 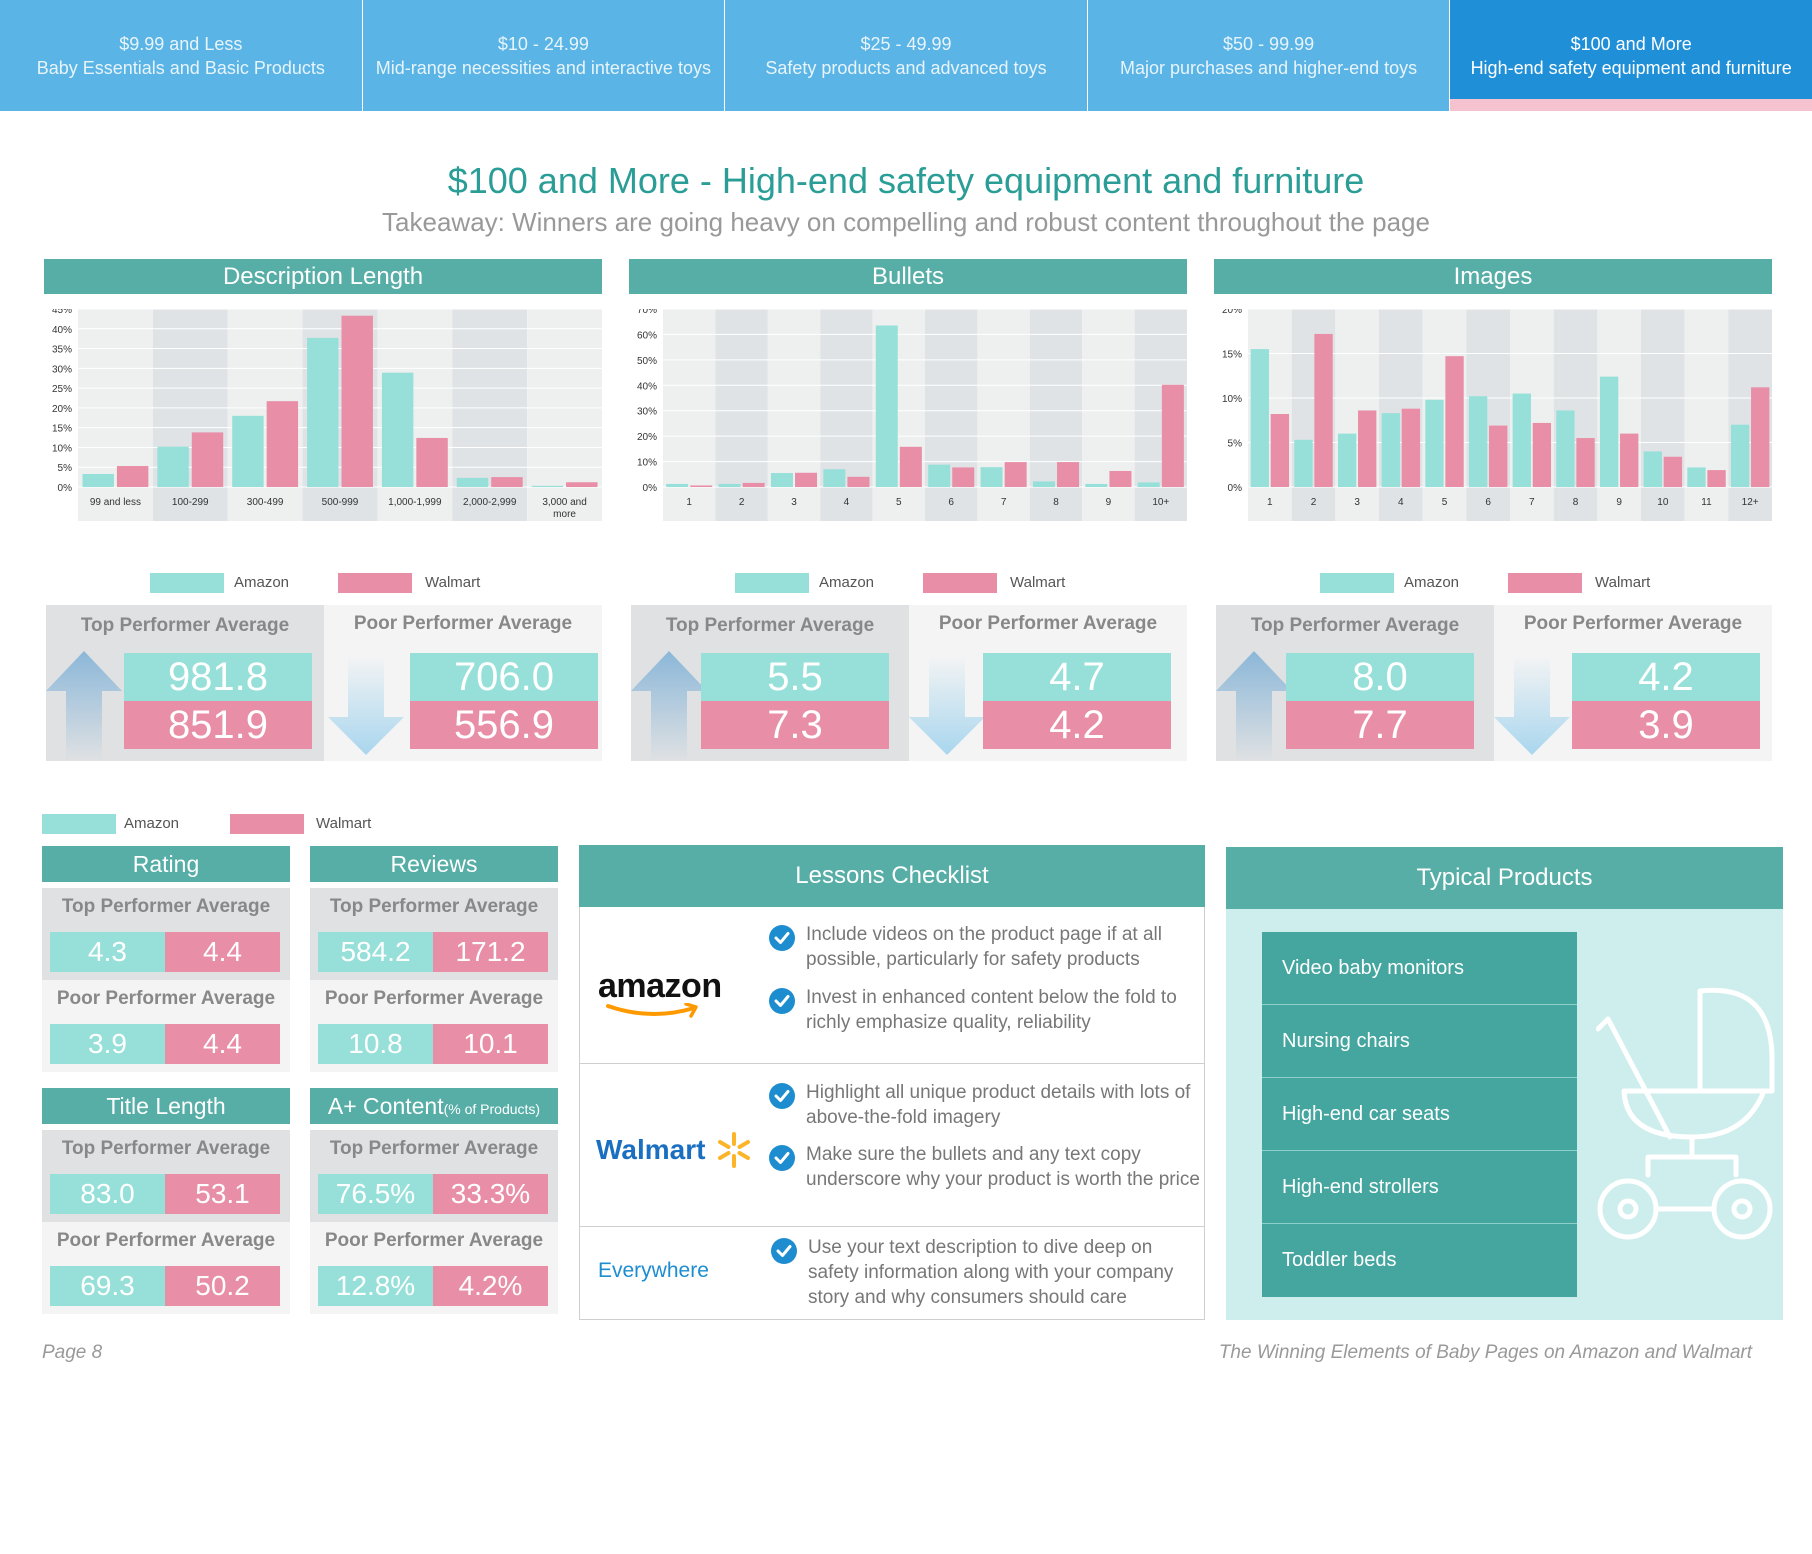 I want to click on x-tick-label: 9, so click(x=1109, y=502).